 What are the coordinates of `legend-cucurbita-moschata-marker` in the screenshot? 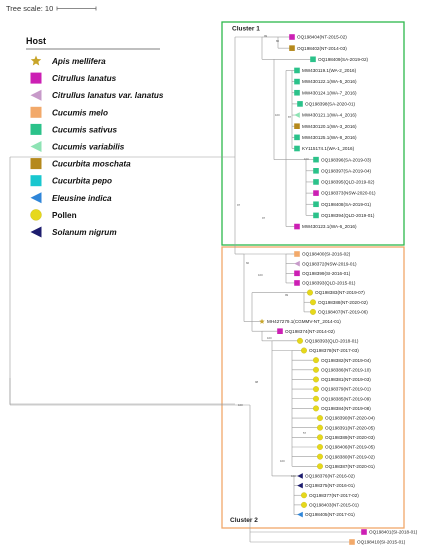 It's located at (36, 164).